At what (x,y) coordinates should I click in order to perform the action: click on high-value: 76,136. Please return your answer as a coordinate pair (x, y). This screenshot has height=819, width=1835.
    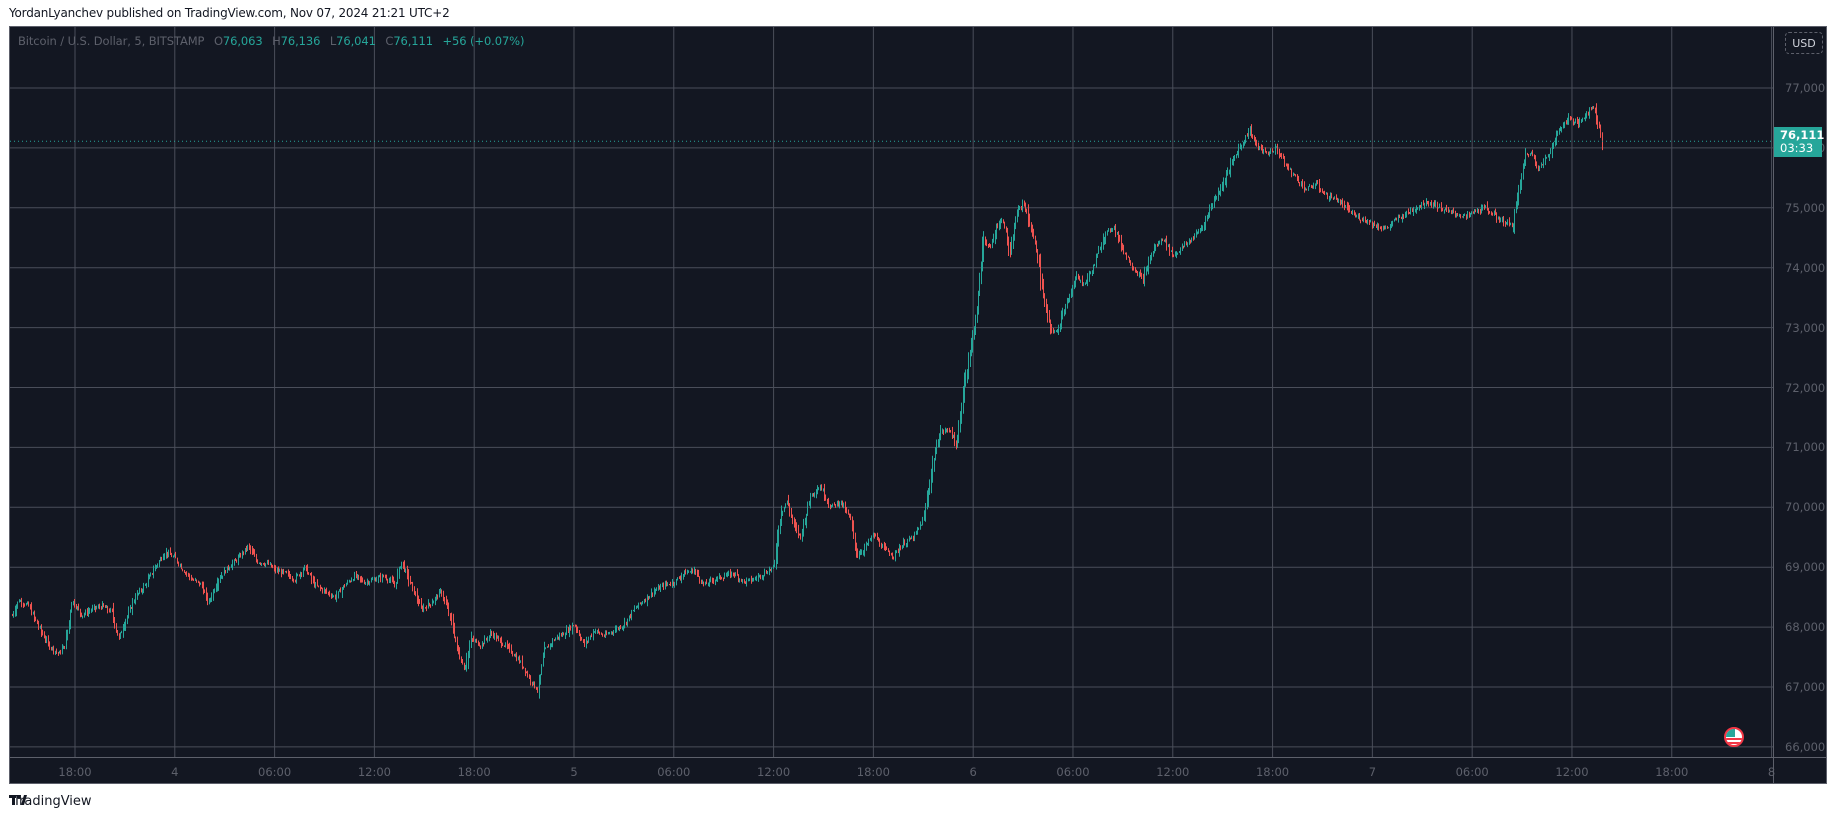
    Looking at the image, I should click on (300, 41).